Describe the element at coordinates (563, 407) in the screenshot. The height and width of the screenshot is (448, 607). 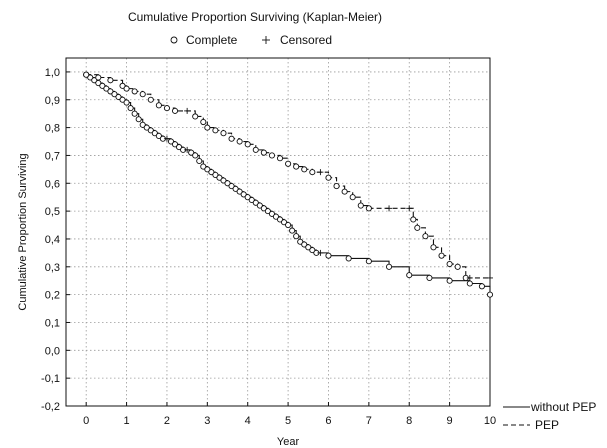
I see `legend-without-pep-label: without PEP` at that location.